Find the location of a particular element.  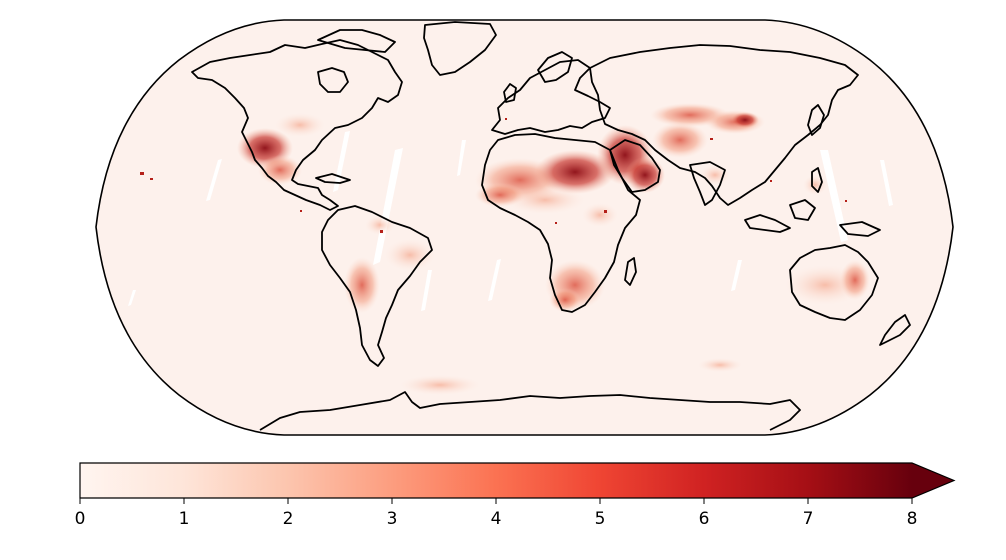

arctic-islands-outline is located at coordinates (356, 41).